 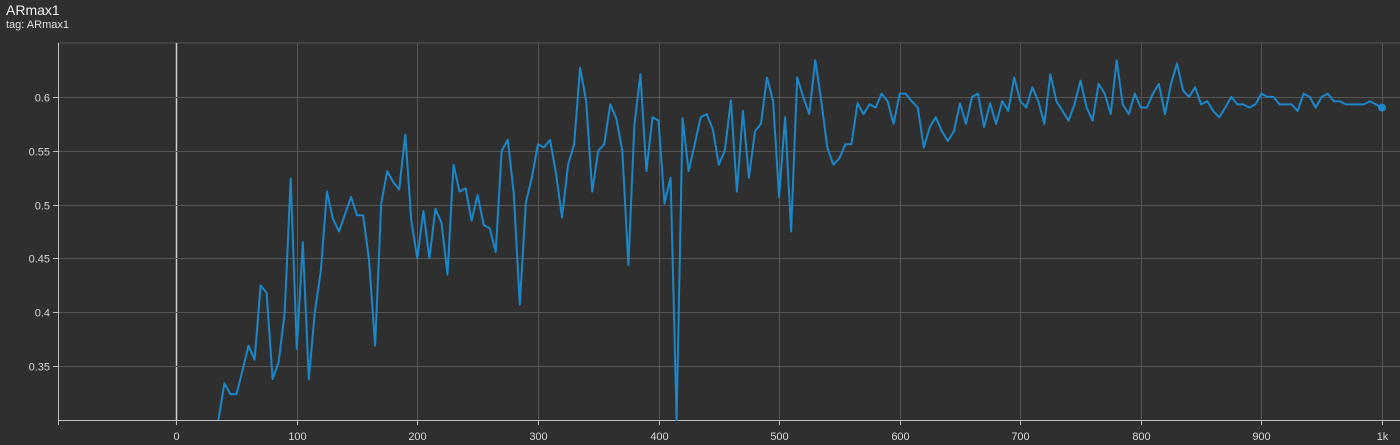 I want to click on y-tick-label: 0.4, so click(x=42, y=314).